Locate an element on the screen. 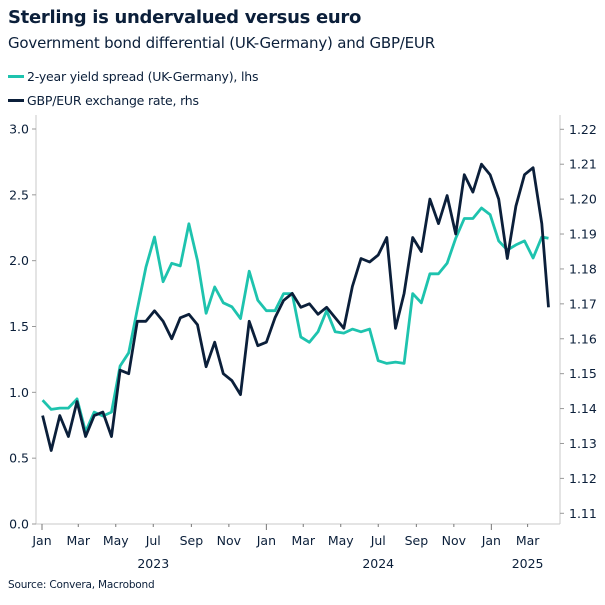  left-tick-label: 2.0 is located at coordinates (19, 260).